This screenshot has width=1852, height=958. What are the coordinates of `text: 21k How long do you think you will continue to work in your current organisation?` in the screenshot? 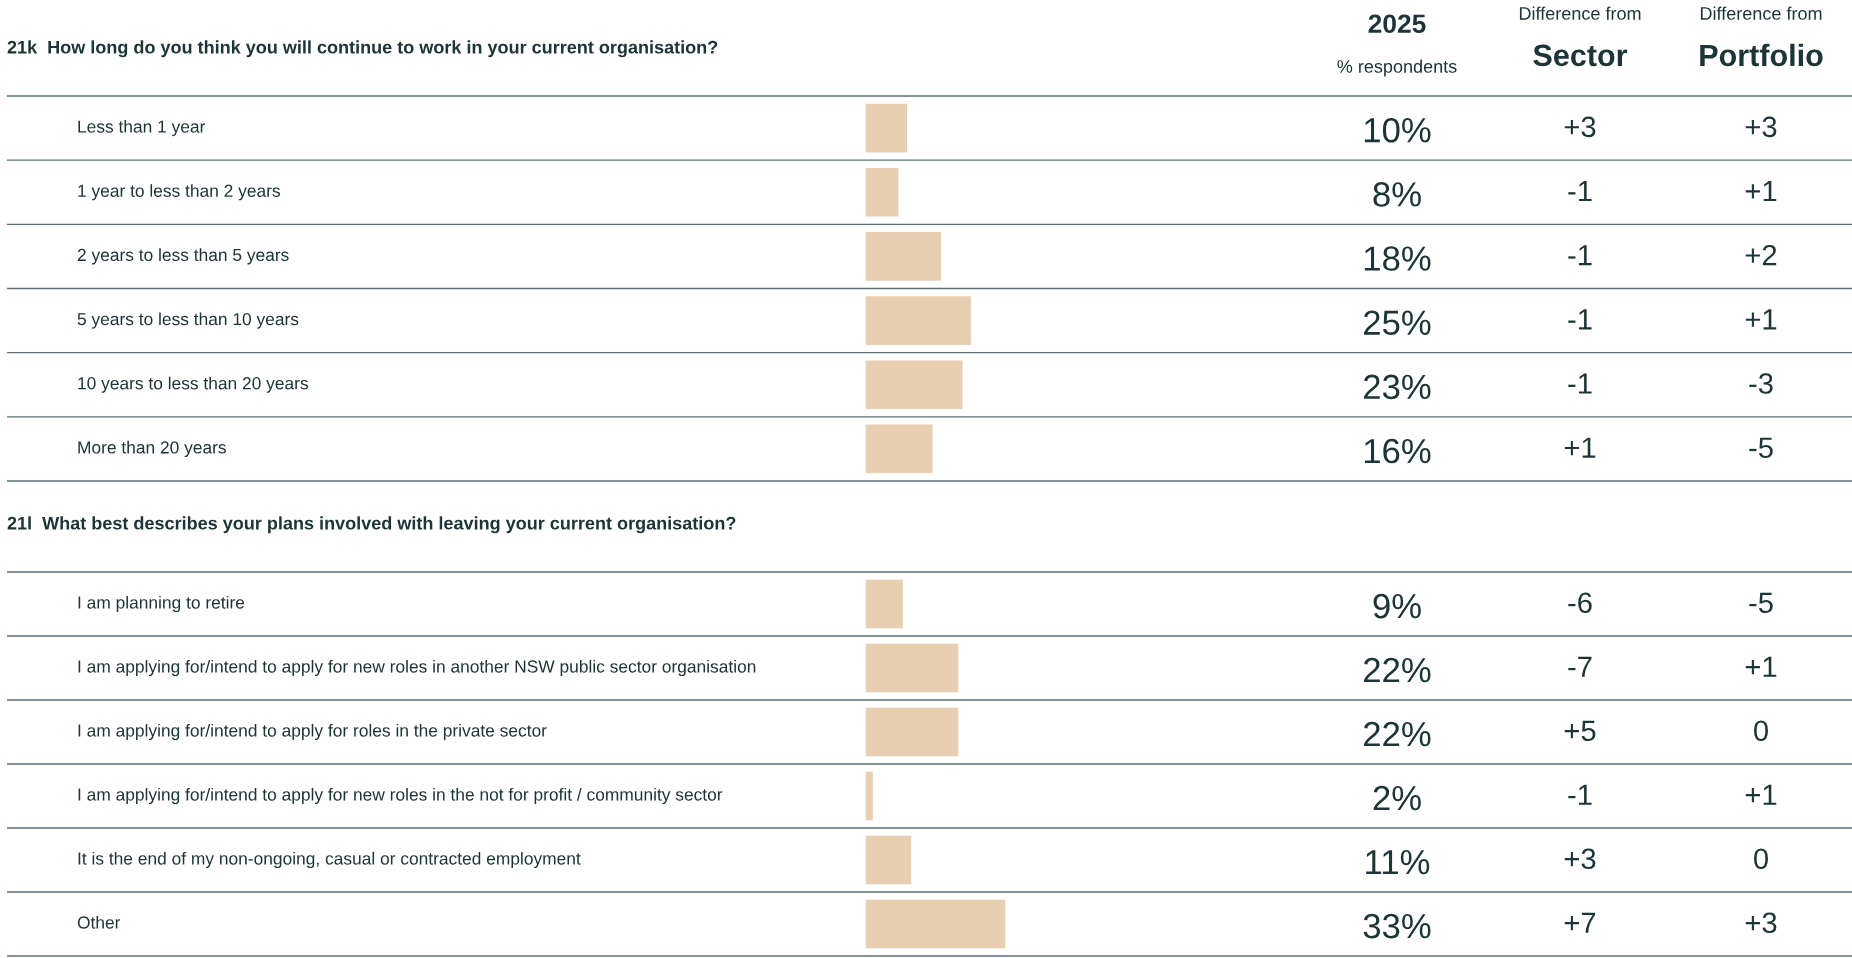 It's located at (362, 49).